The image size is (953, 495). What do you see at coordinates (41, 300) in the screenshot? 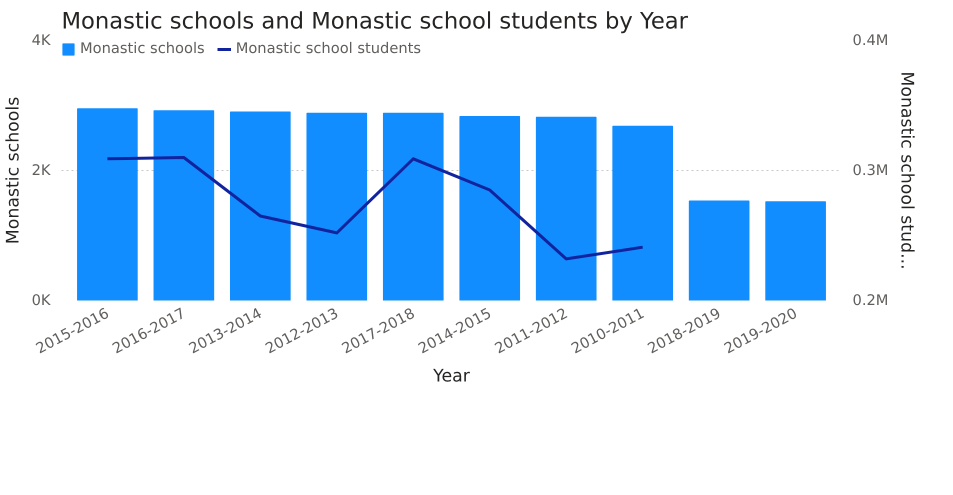
I see `y-tick-label: 0K` at bounding box center [41, 300].